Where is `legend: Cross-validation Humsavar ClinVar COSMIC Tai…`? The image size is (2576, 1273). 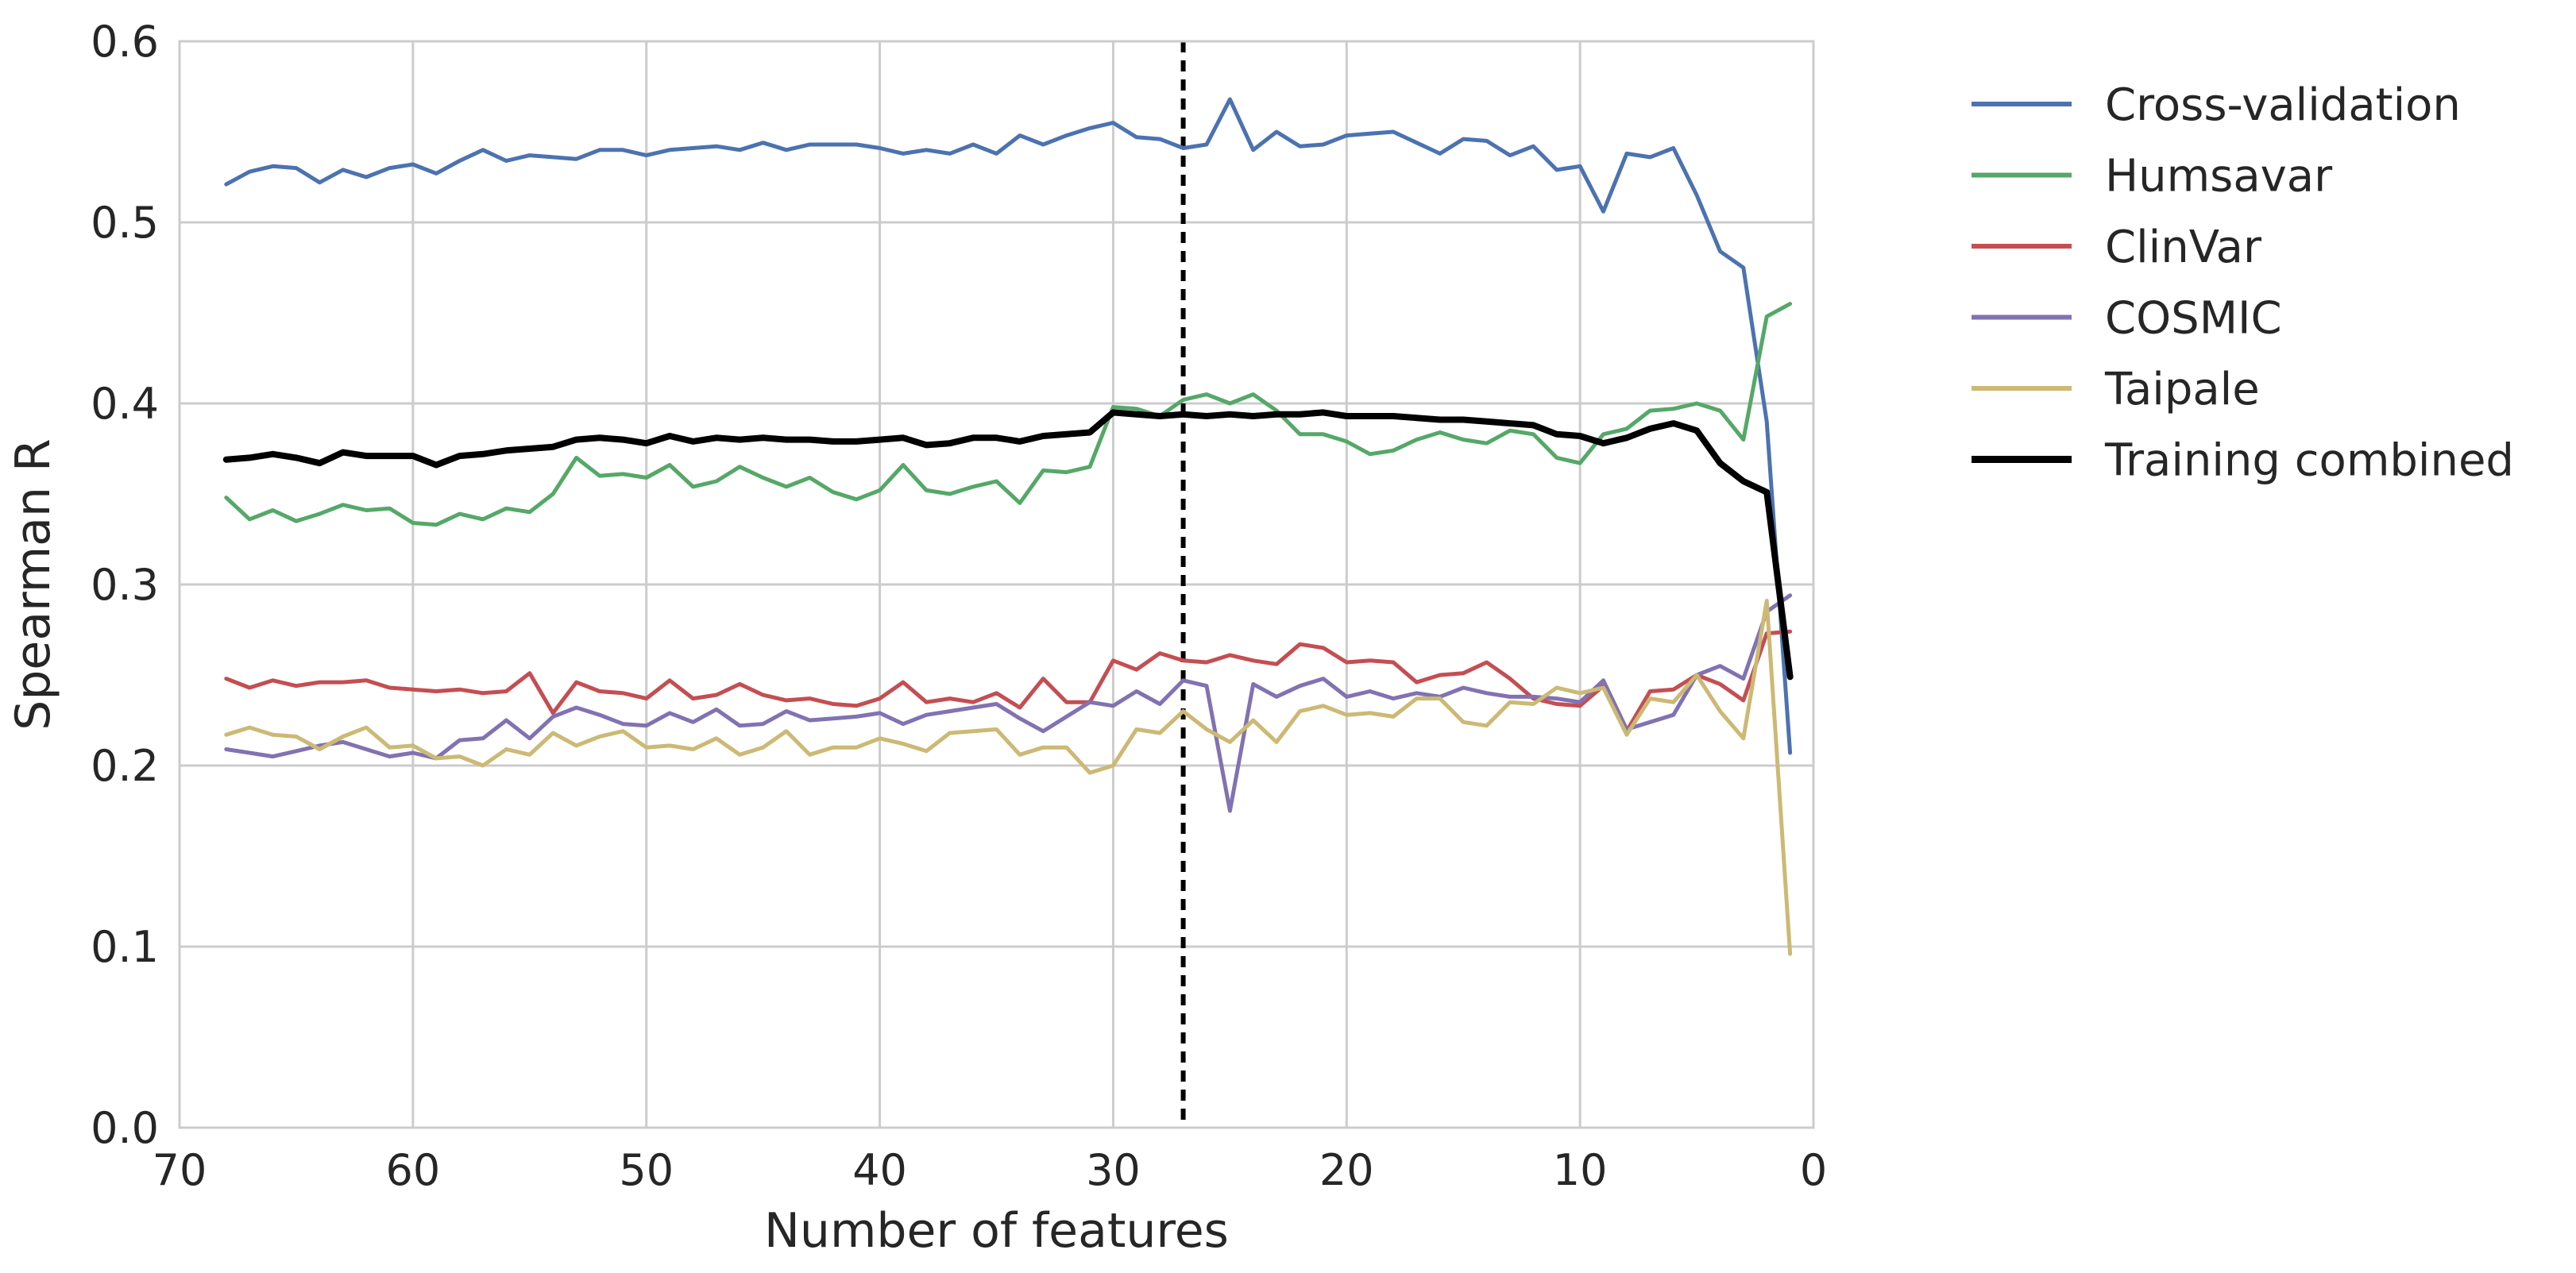
legend: Cross-validation Humsavar ClinVar COSMIC Tai… is located at coordinates (2243, 283).